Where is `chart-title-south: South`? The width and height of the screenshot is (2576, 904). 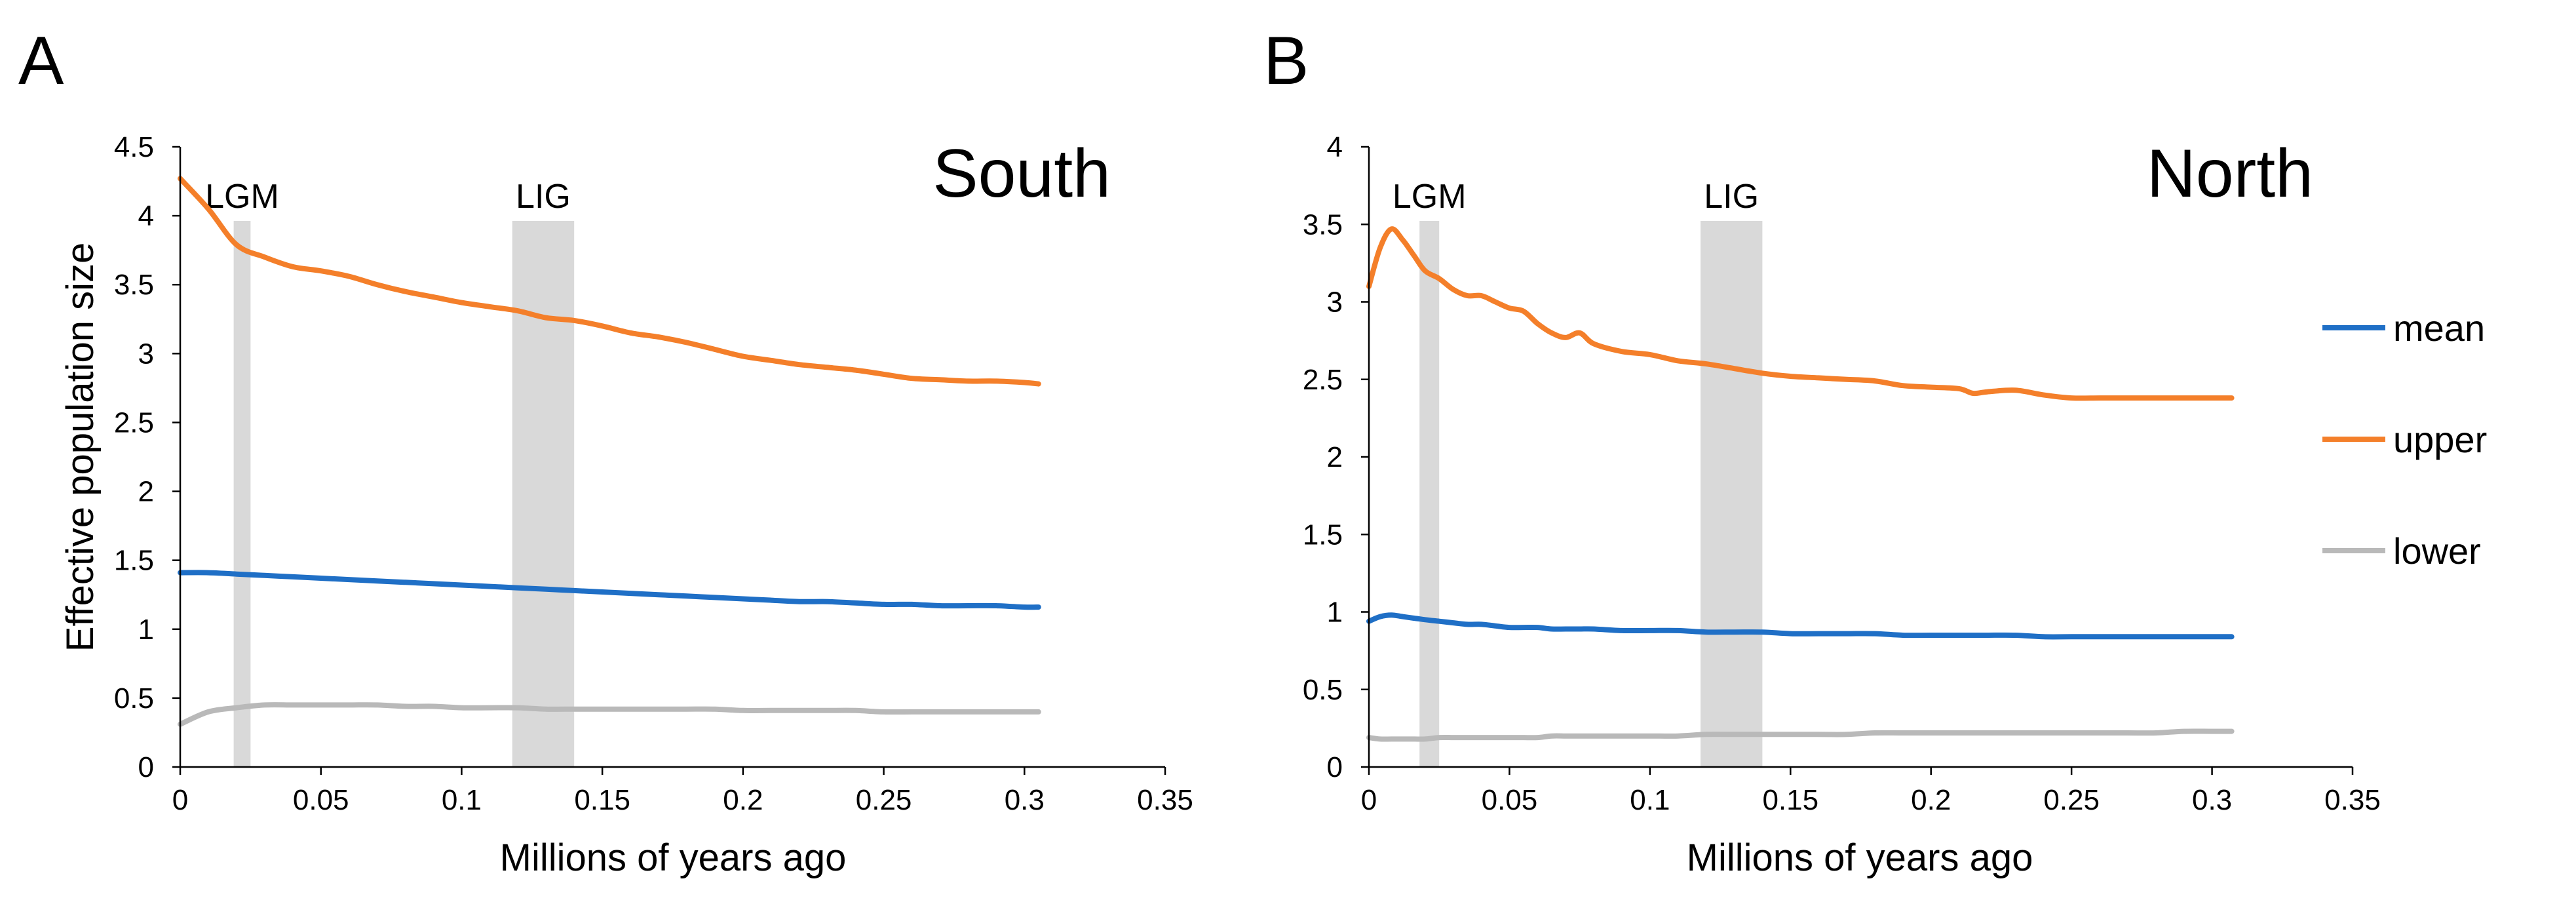 chart-title-south: South is located at coordinates (1021, 174).